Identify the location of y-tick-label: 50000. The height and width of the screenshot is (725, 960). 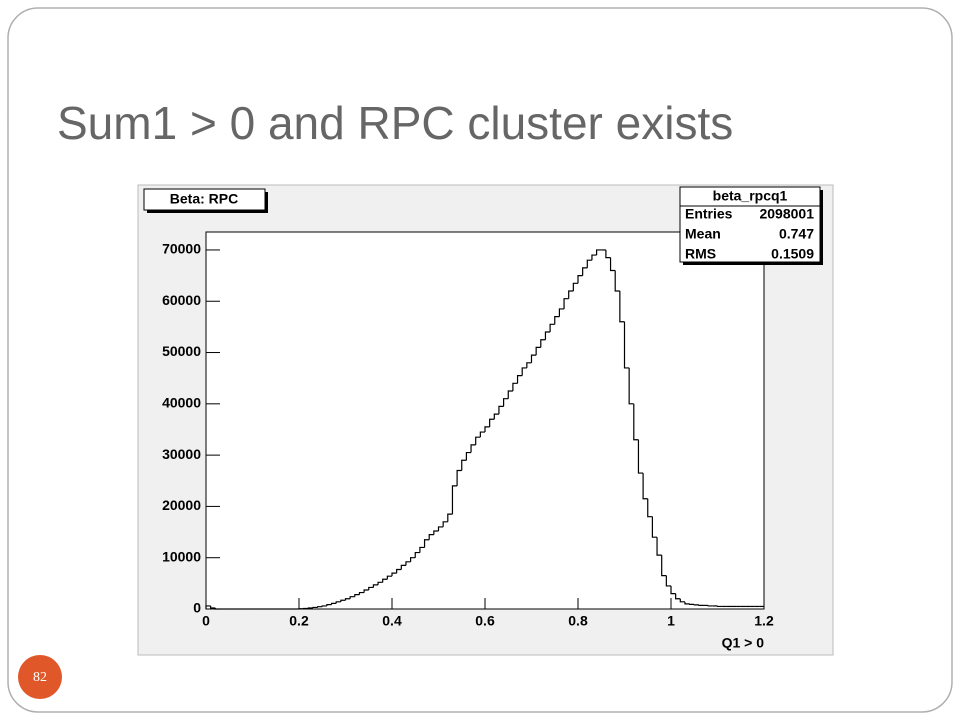
(181, 351).